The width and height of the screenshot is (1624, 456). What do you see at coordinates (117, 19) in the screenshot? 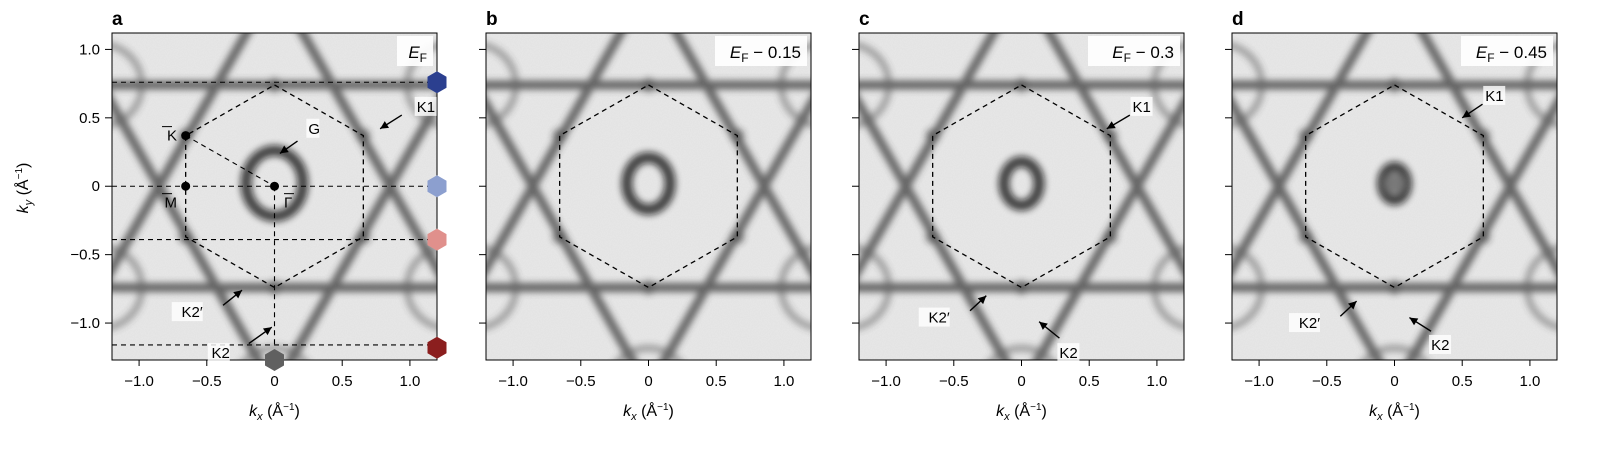
I see `panel-letter: a` at bounding box center [117, 19].